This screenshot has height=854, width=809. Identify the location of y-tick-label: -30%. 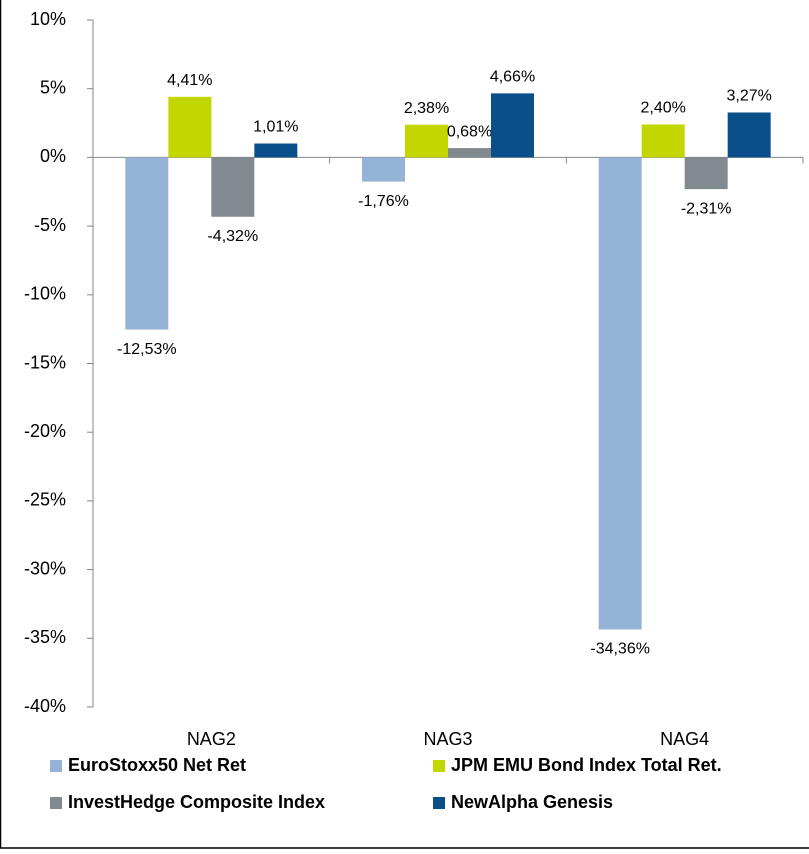
(45, 568).